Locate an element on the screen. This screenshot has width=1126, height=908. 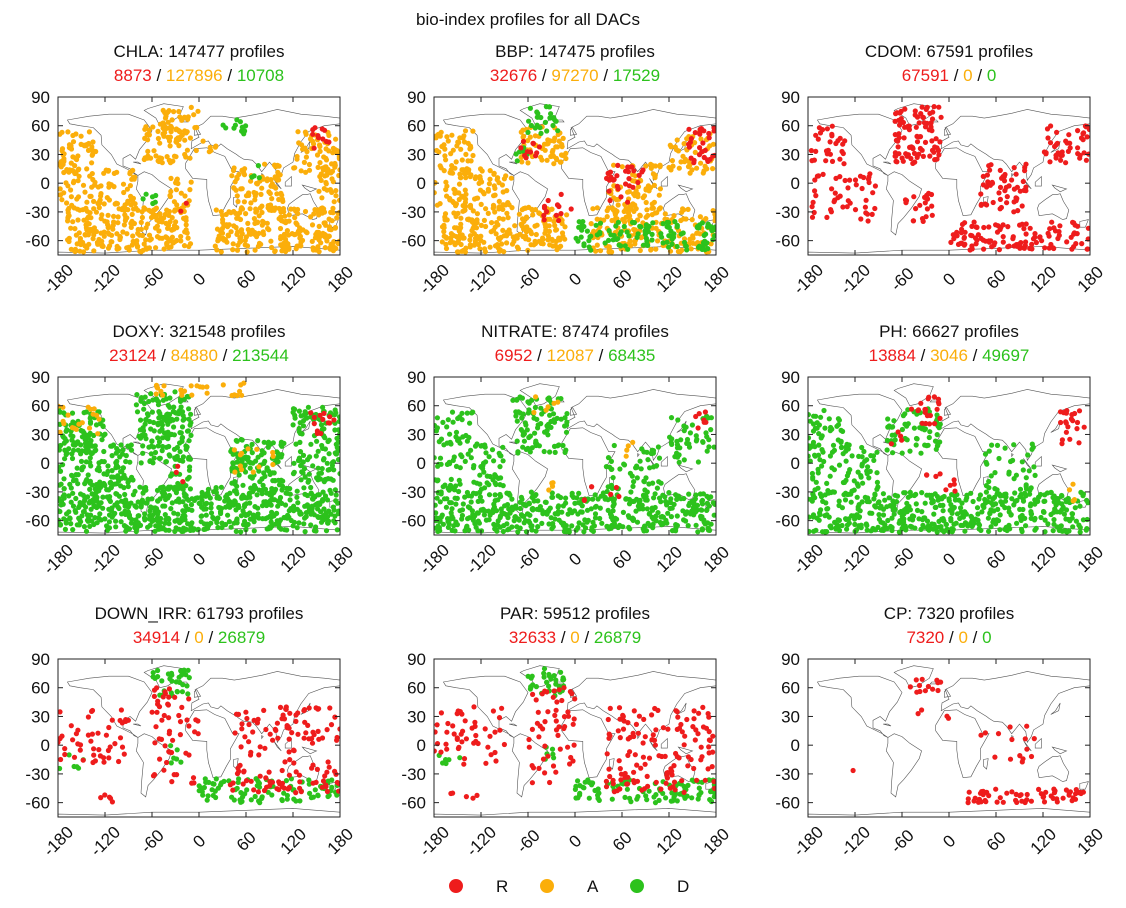
x-tick-label: 180 is located at coordinates (1090, 279).